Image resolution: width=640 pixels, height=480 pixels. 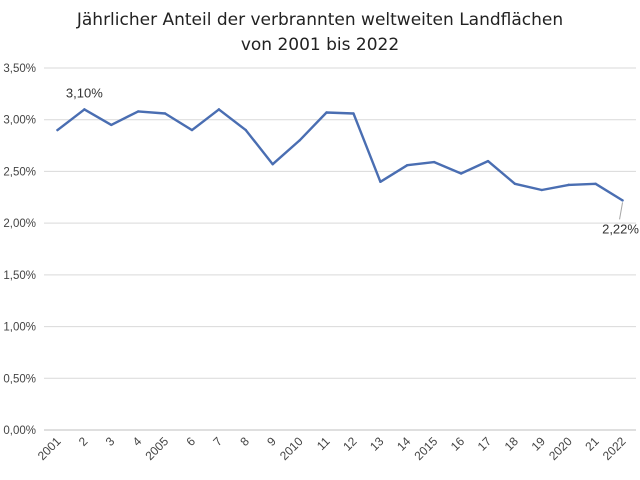 I want to click on y-tick-label: 3,50%, so click(x=19, y=69).